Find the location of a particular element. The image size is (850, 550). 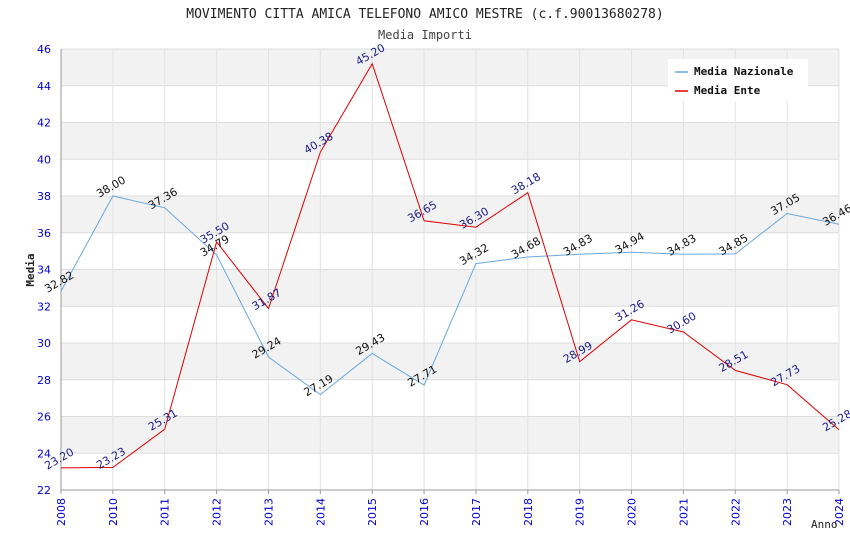

x-tick-label: 2022 is located at coordinates (735, 512).